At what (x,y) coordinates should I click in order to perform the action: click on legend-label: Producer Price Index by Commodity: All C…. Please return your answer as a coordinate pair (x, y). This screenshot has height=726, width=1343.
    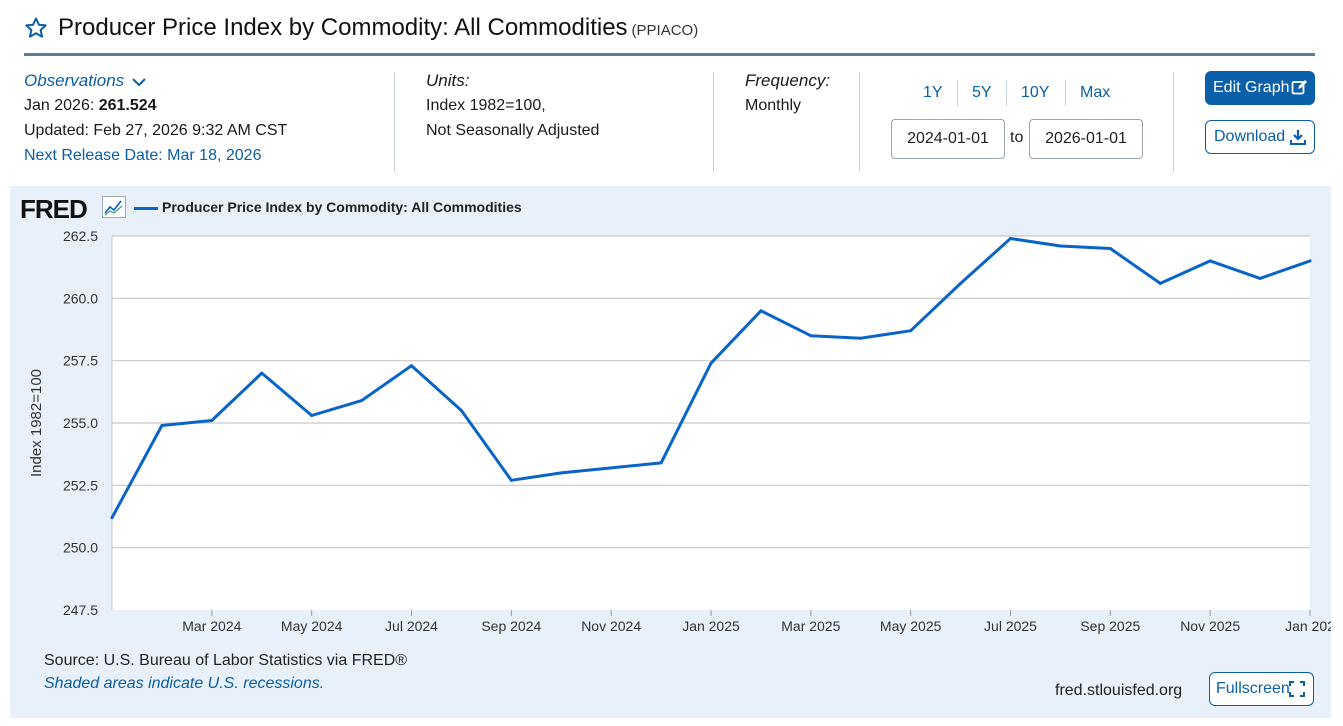
    Looking at the image, I should click on (342, 207).